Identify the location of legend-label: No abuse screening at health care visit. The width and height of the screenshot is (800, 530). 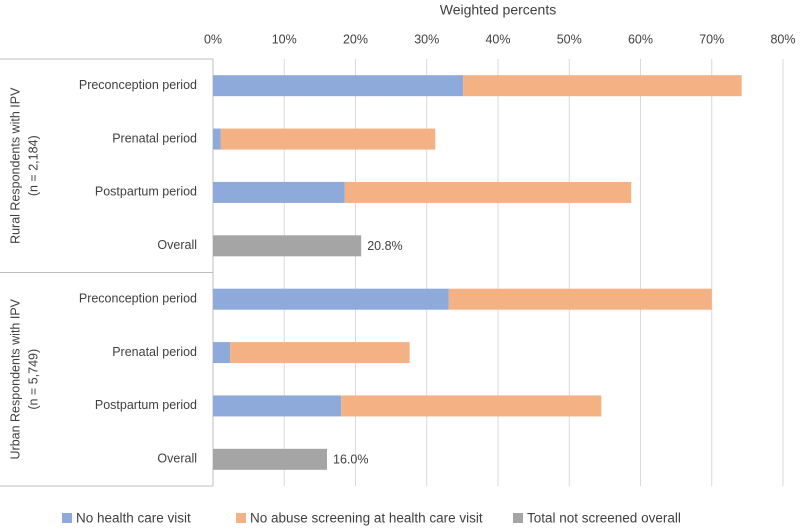
(366, 518).